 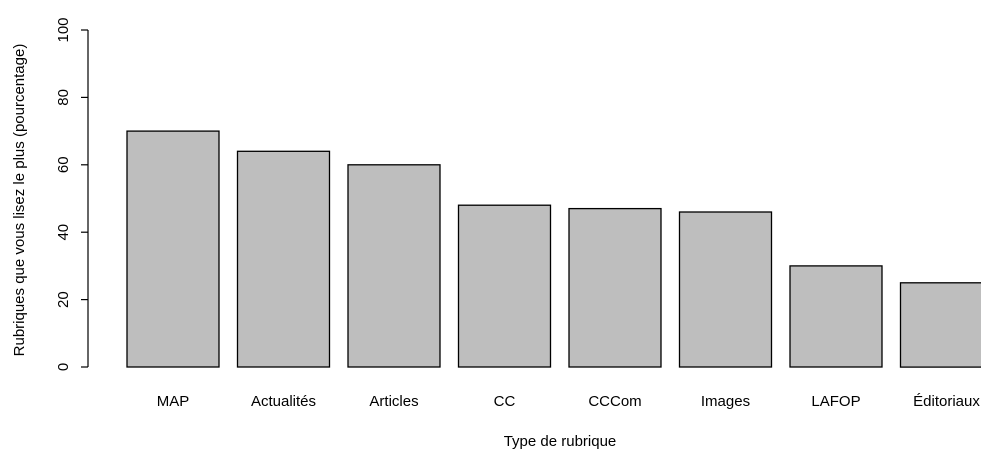 What do you see at coordinates (614, 401) in the screenshot?
I see `x-tick-label: CCCom` at bounding box center [614, 401].